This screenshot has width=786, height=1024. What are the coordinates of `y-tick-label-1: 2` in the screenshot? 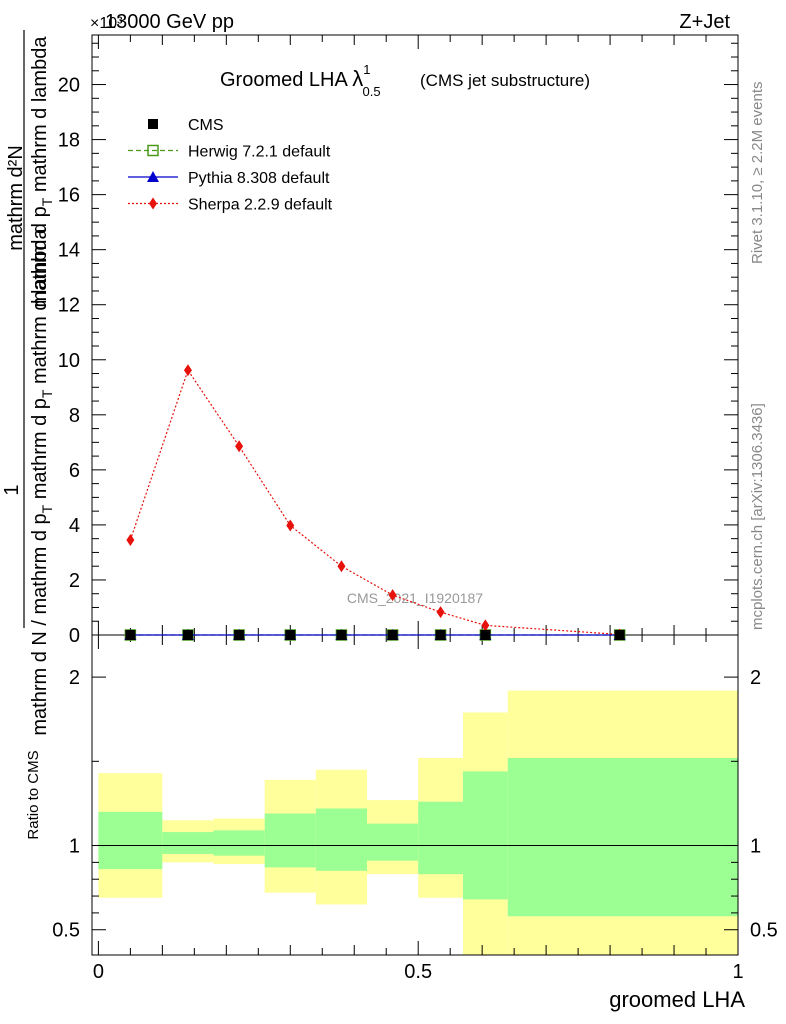 It's located at (74, 581).